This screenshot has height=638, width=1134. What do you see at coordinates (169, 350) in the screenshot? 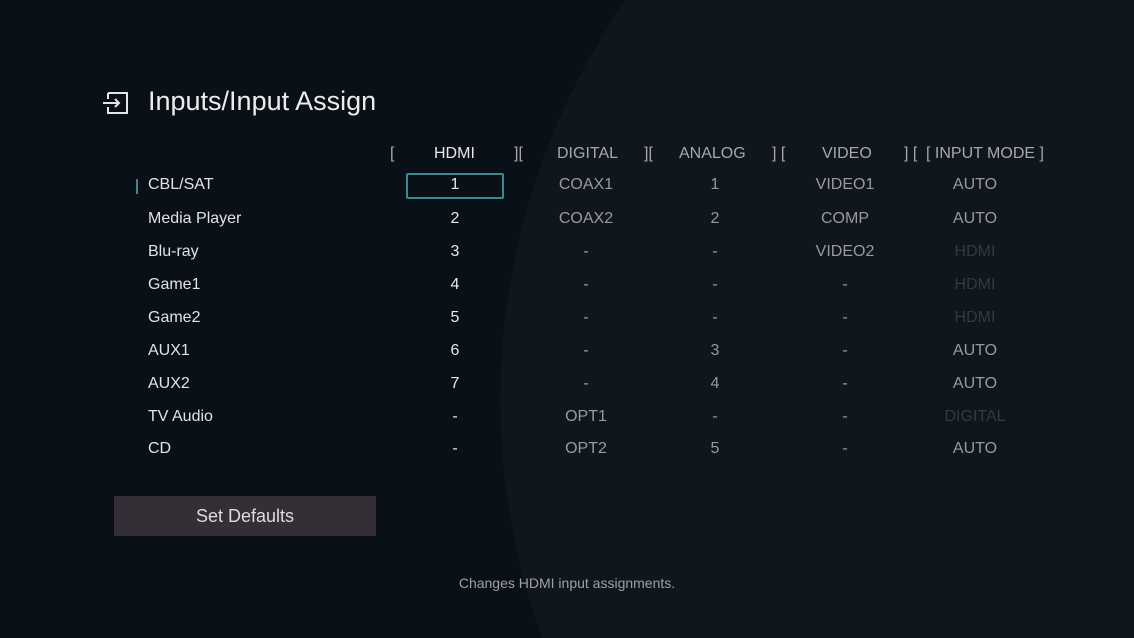
I see `input-source-label: AUX1` at bounding box center [169, 350].